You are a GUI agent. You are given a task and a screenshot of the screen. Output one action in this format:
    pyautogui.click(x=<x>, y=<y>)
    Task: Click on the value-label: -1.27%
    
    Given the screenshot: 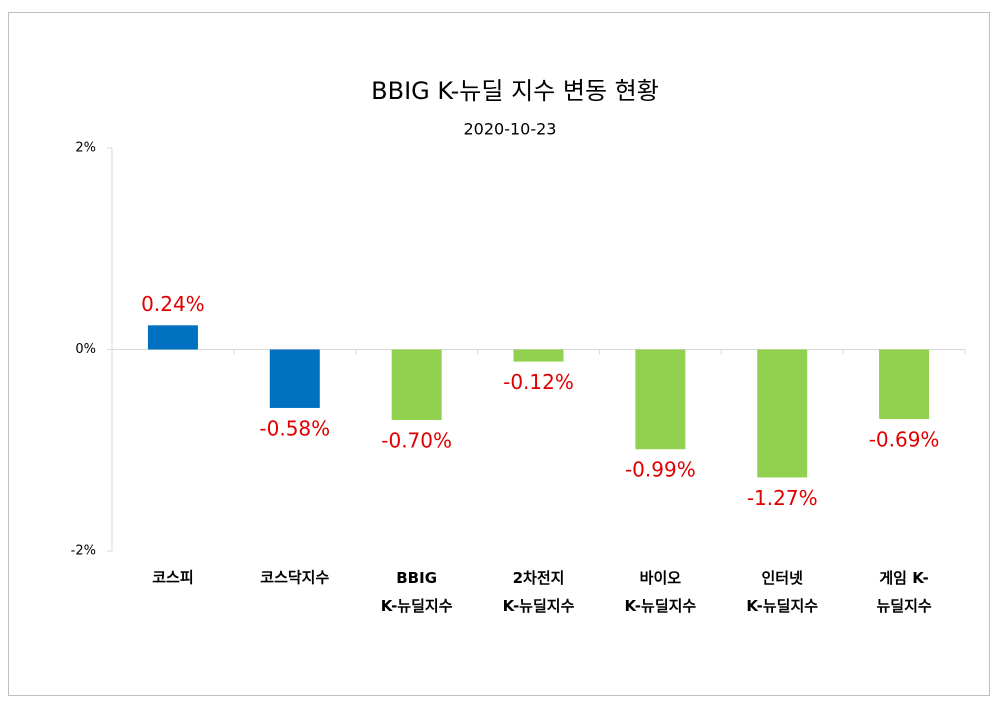 What is the action you would take?
    pyautogui.click(x=782, y=498)
    